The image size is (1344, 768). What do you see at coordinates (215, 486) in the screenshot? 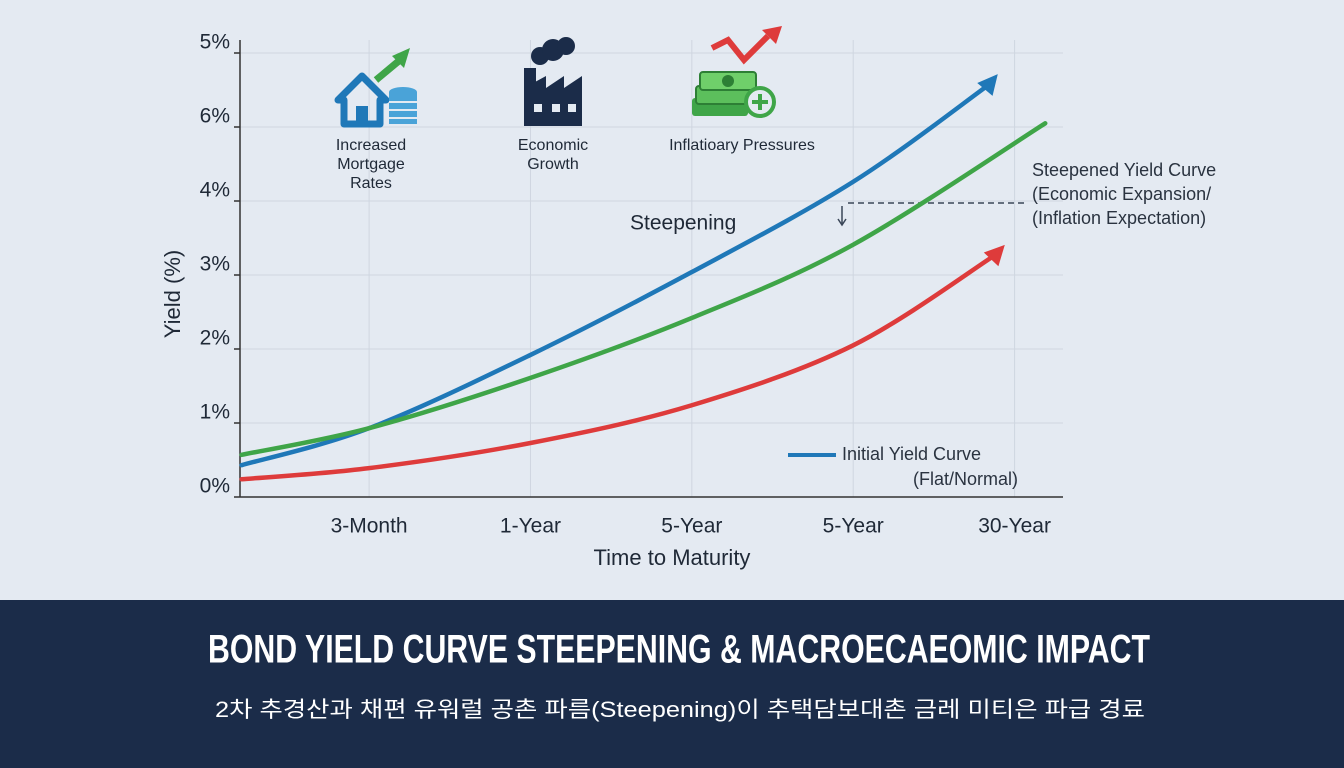
I see `y-tick-label: 0%` at bounding box center [215, 486].